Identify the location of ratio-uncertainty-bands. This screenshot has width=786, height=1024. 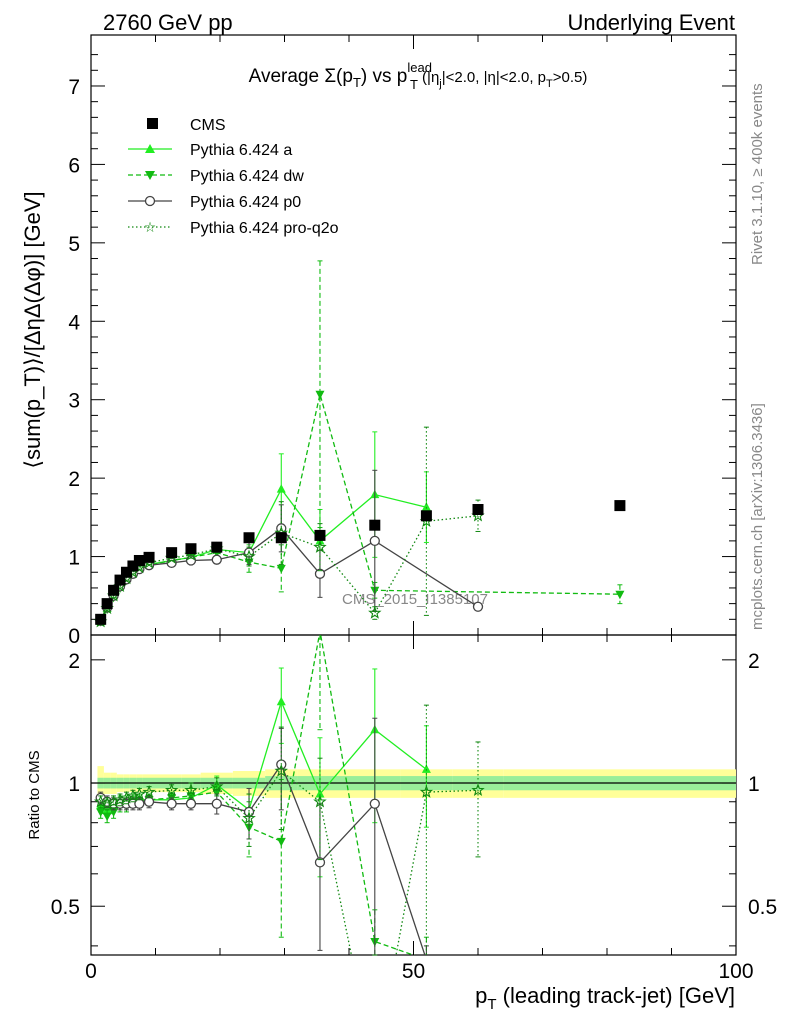
(413, 784).